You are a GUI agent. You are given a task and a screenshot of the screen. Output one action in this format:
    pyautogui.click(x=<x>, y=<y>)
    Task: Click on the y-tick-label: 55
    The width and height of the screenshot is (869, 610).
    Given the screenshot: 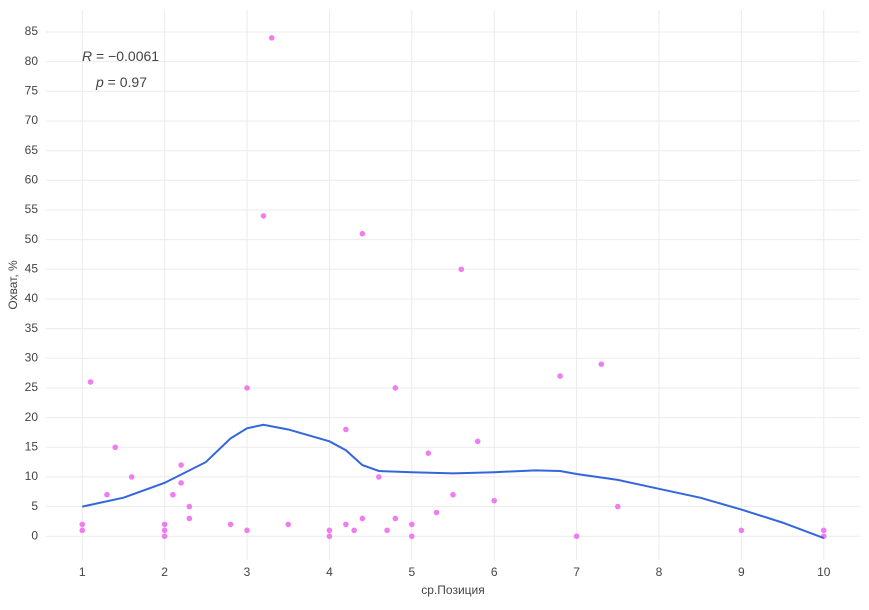 What is the action you would take?
    pyautogui.click(x=32, y=209)
    